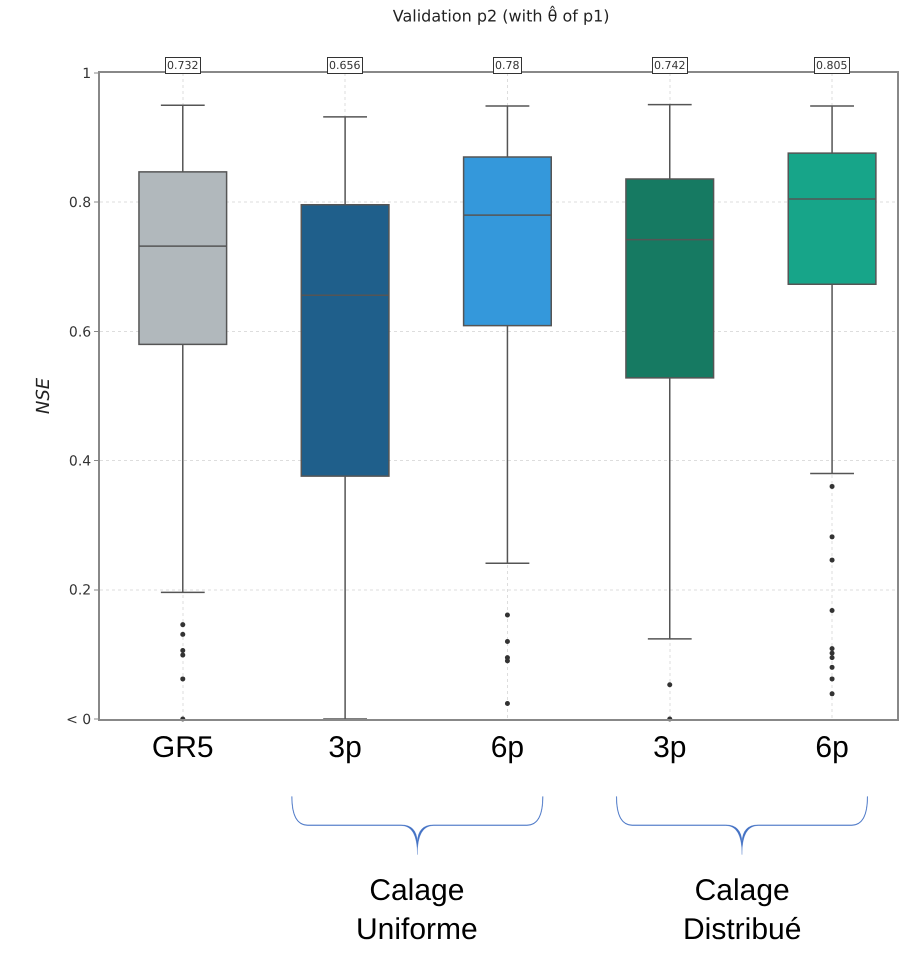 The width and height of the screenshot is (903, 978). What do you see at coordinates (832, 65) in the screenshot?
I see `text: 0.805` at bounding box center [832, 65].